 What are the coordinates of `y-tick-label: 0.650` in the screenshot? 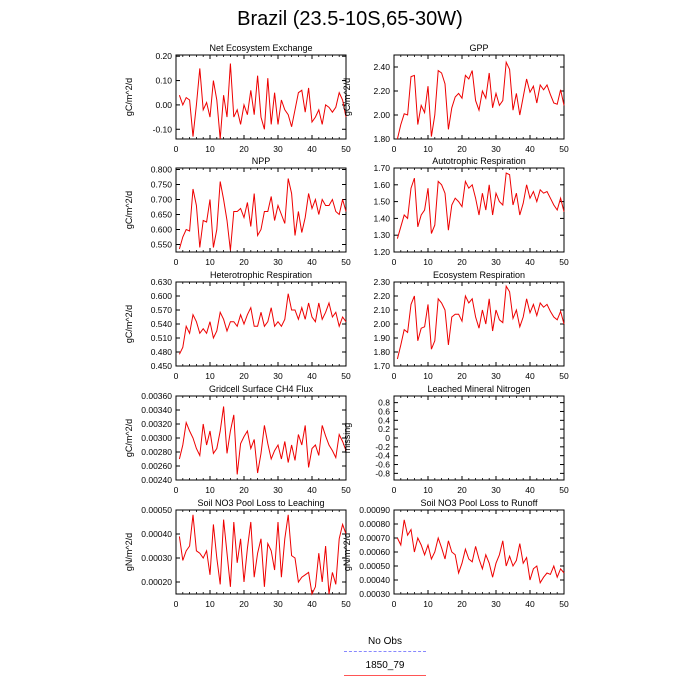 It's located at (162, 215).